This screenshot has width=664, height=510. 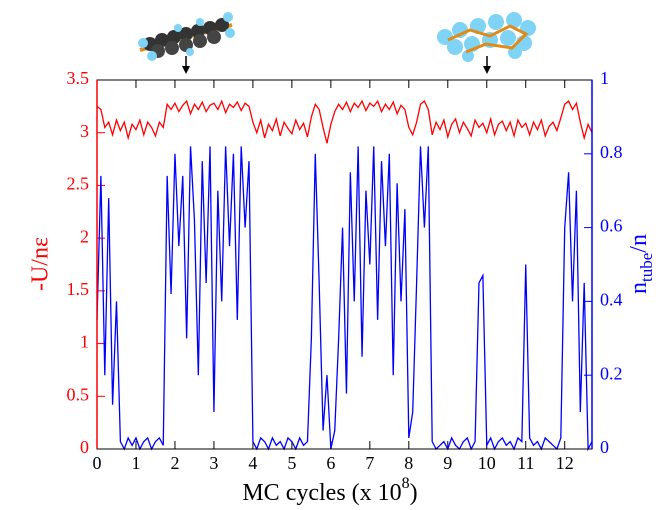 I want to click on x-tick-label: 3, so click(x=213, y=463).